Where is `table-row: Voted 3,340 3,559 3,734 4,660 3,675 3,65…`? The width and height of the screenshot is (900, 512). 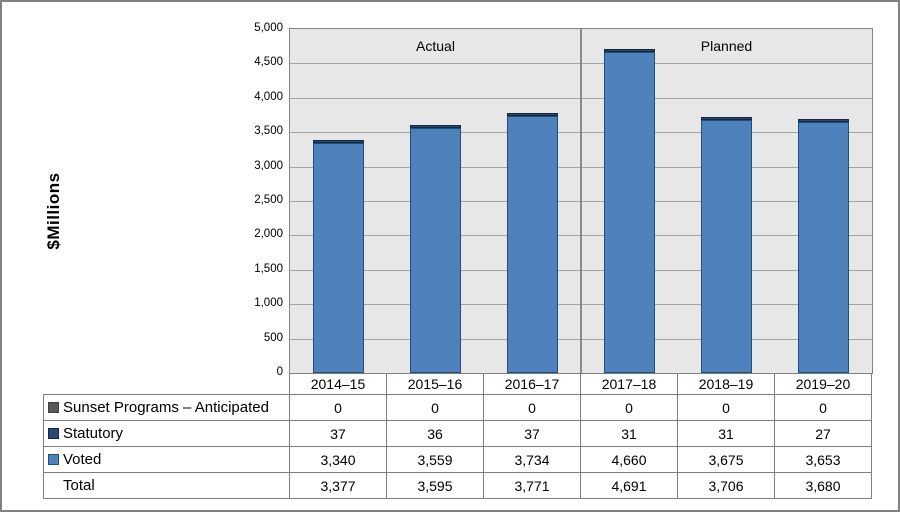
table-row: Voted 3,340 3,559 3,734 4,660 3,675 3,65… is located at coordinates (457, 459).